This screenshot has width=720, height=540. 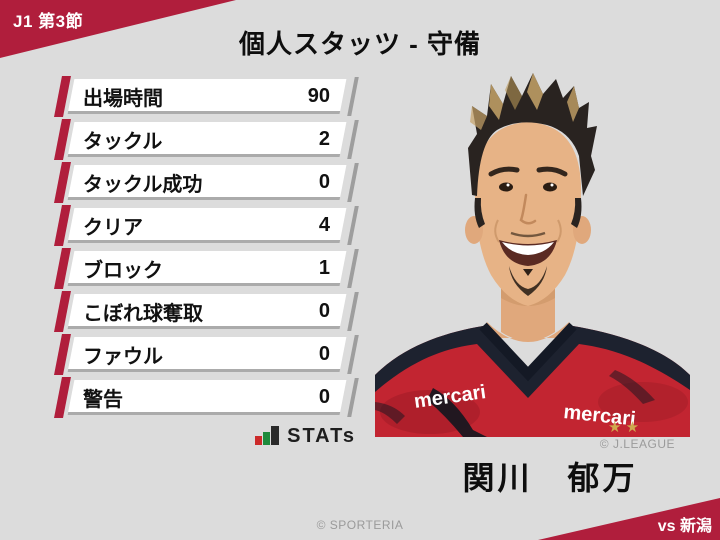 I want to click on stat-row-fouls: ファウル 0, so click(x=205, y=354).